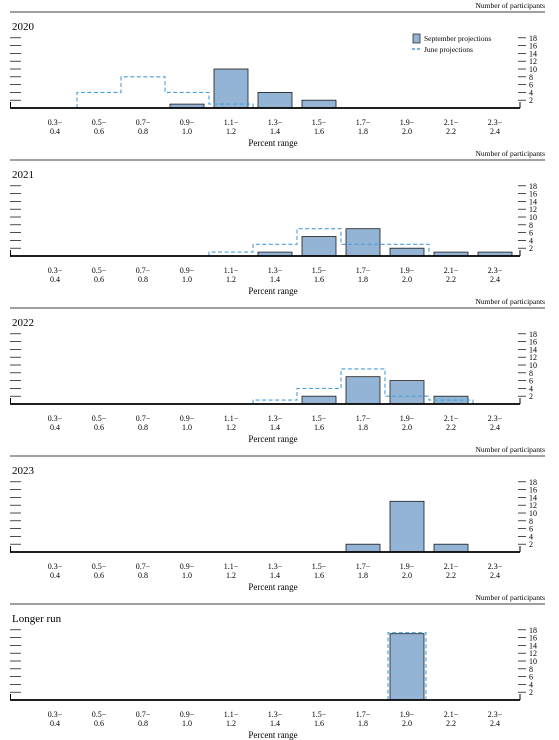  I want to click on panel-title: 2022, so click(23, 323).